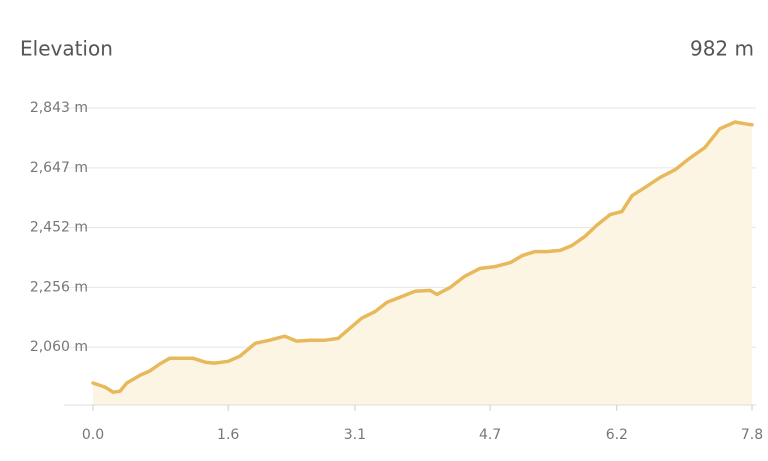  What do you see at coordinates (355, 435) in the screenshot?
I see `x-tick-label: 3.1` at bounding box center [355, 435].